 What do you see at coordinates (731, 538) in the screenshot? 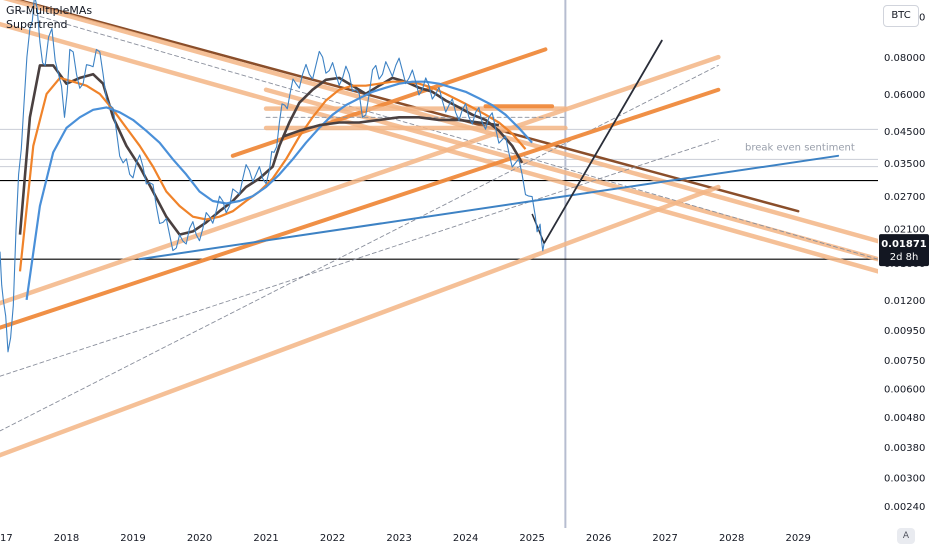
I see `x-tick-label: 2028` at bounding box center [731, 538].